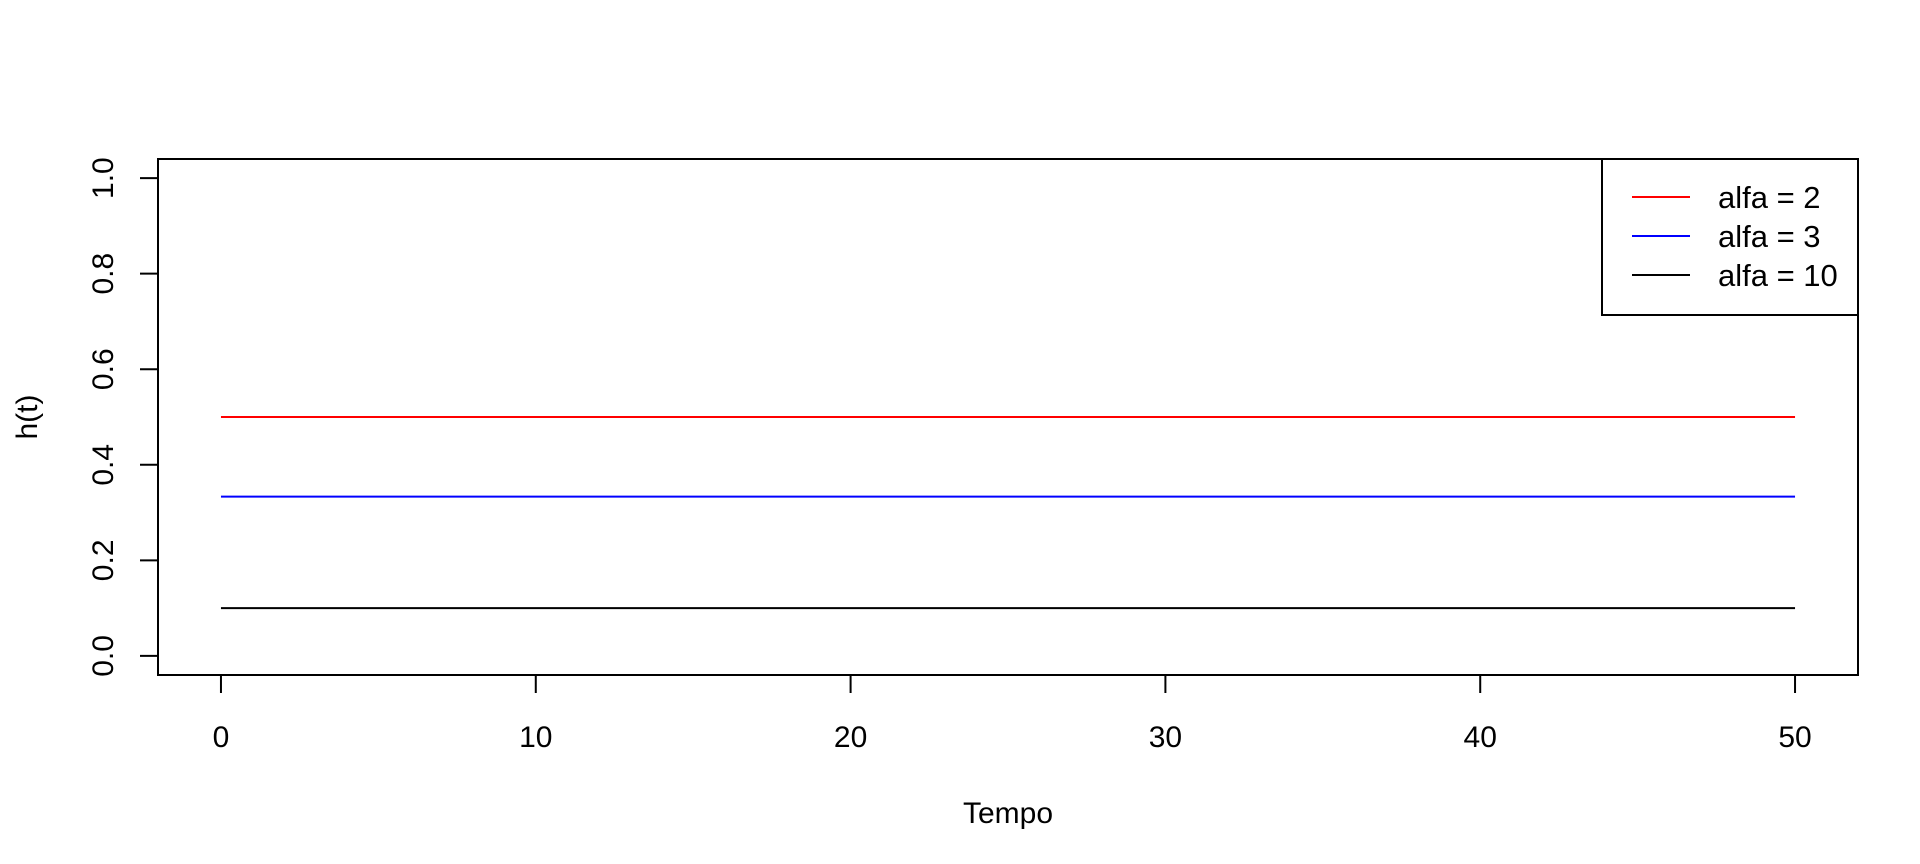 Image resolution: width=1920 pixels, height=864 pixels. What do you see at coordinates (1769, 197) in the screenshot?
I see `legend-label: alfa = 2` at bounding box center [1769, 197].